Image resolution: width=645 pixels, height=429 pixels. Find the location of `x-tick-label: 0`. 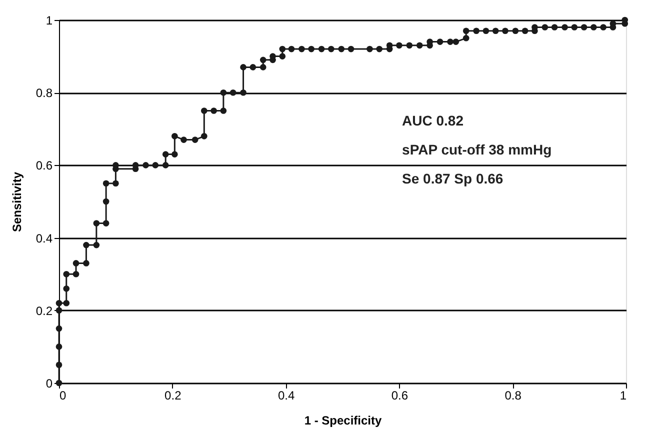

x-tick-label: 0 is located at coordinates (63, 395).